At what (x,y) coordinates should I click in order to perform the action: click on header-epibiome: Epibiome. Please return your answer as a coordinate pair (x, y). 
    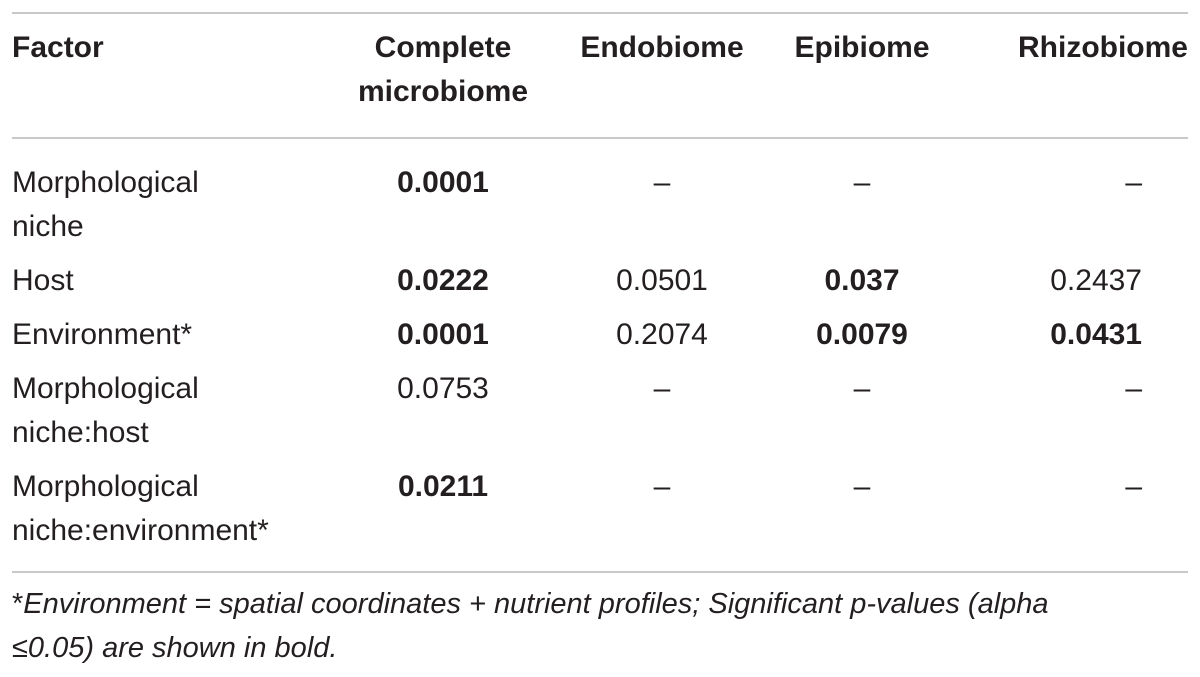
    Looking at the image, I should click on (862, 47).